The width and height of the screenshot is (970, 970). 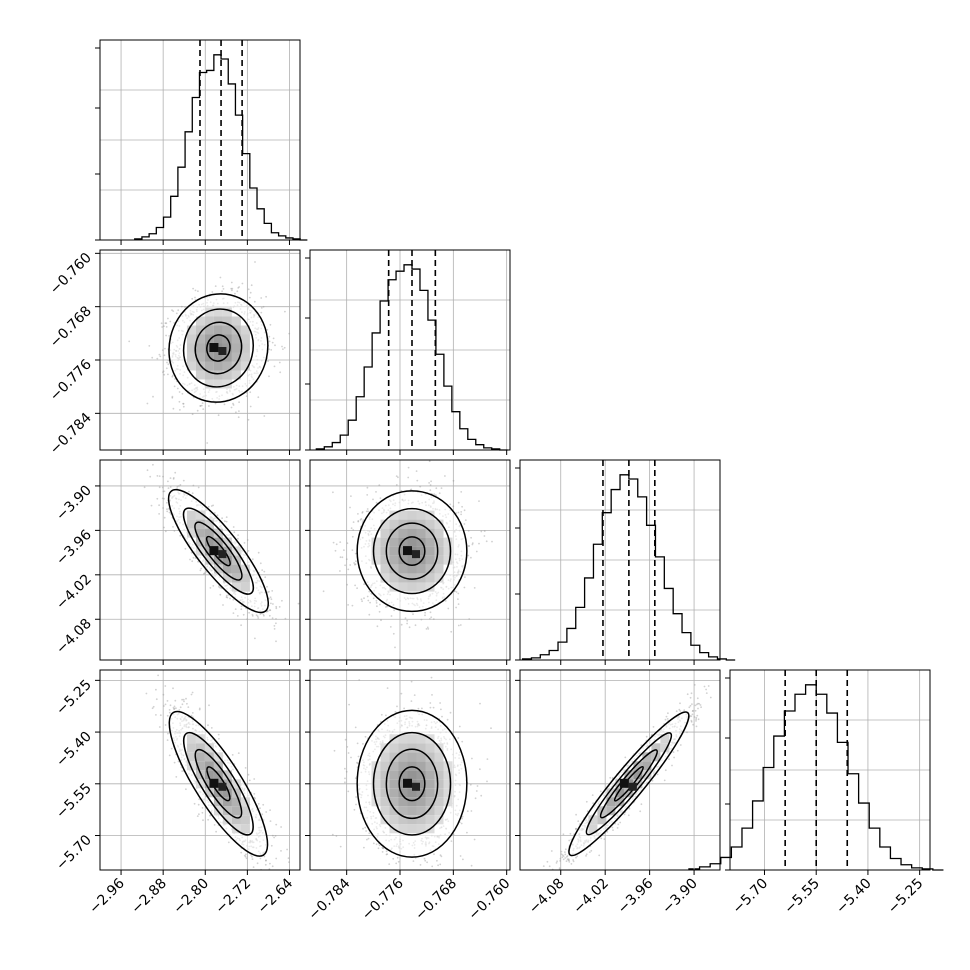 I want to click on density-peak, so click(x=218, y=784).